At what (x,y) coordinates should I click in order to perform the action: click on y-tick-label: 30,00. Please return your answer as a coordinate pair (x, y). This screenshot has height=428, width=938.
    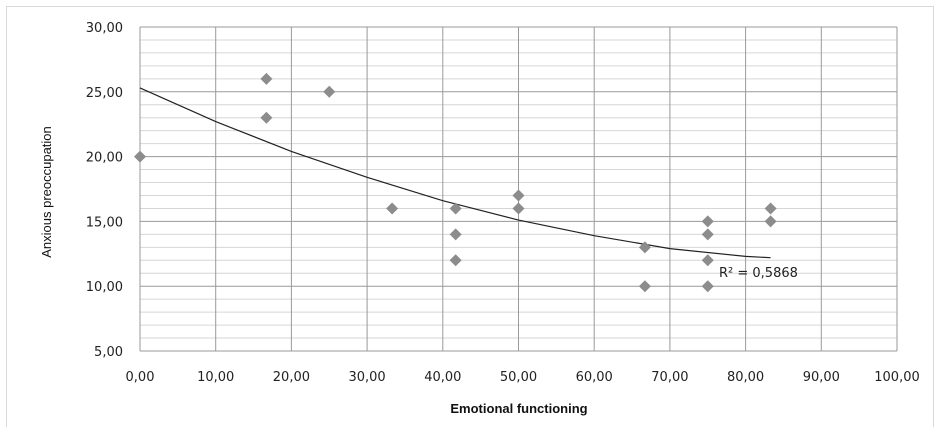
    Looking at the image, I should click on (104, 28).